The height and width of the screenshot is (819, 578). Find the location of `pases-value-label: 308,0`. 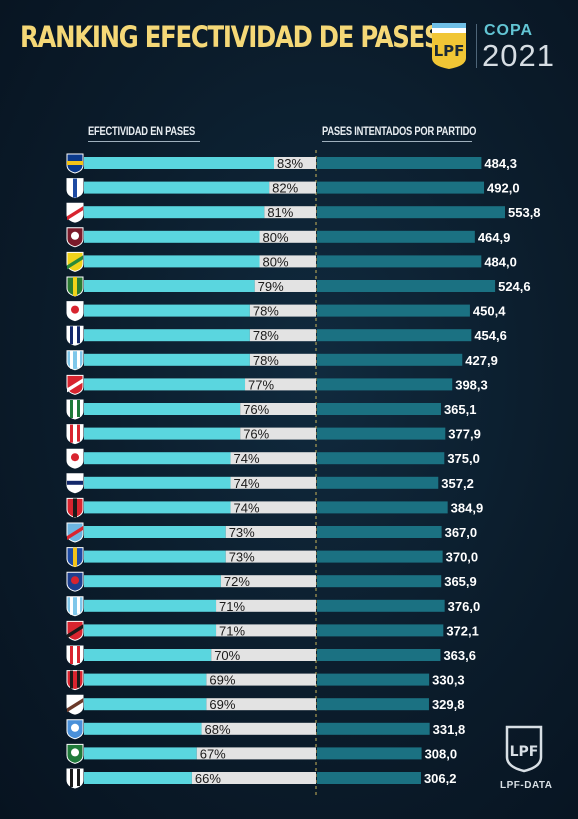

pases-value-label: 308,0 is located at coordinates (441, 753).